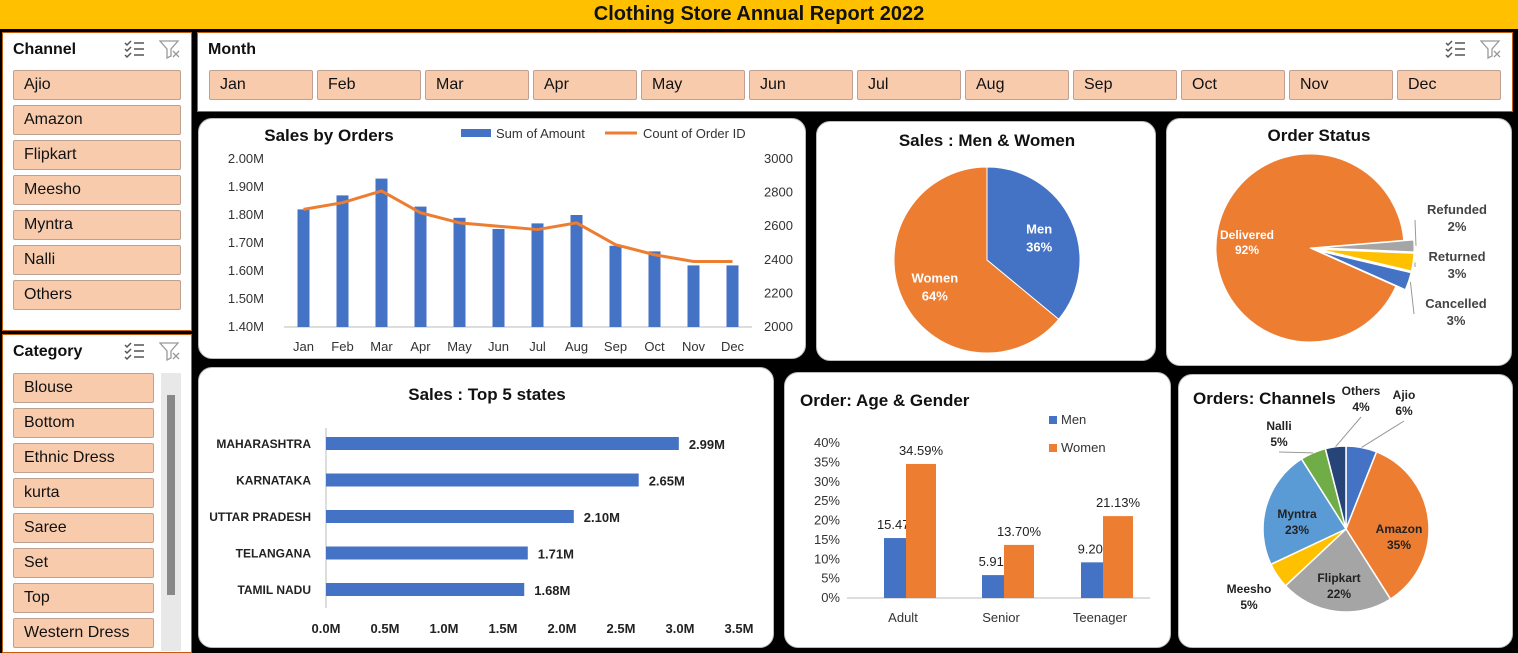  I want to click on slice-myntra, so click(1305, 511).